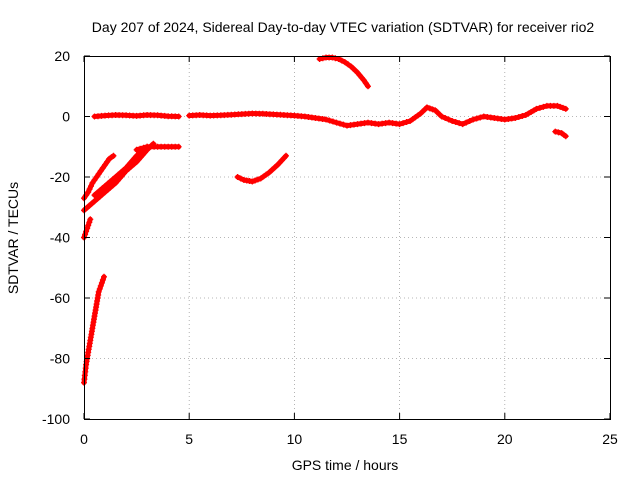 This screenshot has width=640, height=480. Describe the element at coordinates (400, 439) in the screenshot. I see `x-tick-label: 15` at that location.